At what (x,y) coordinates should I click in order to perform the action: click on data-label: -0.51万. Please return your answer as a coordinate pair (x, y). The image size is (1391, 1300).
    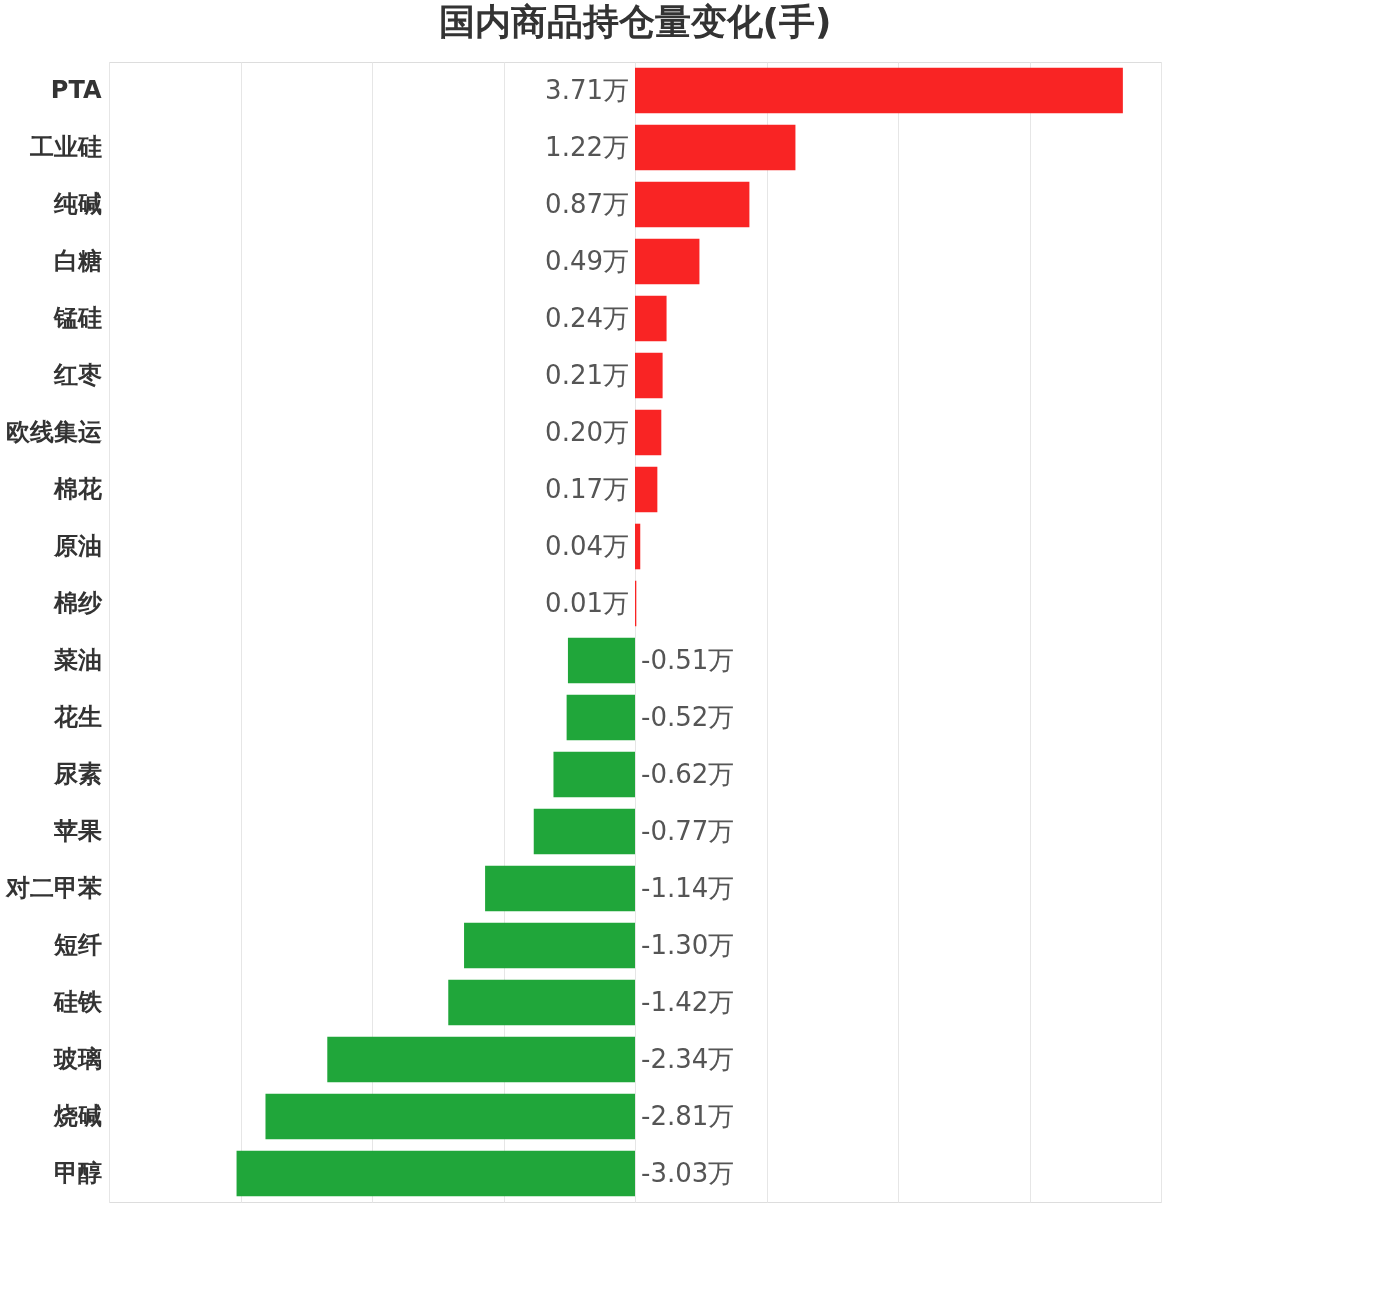
    Looking at the image, I should click on (688, 659).